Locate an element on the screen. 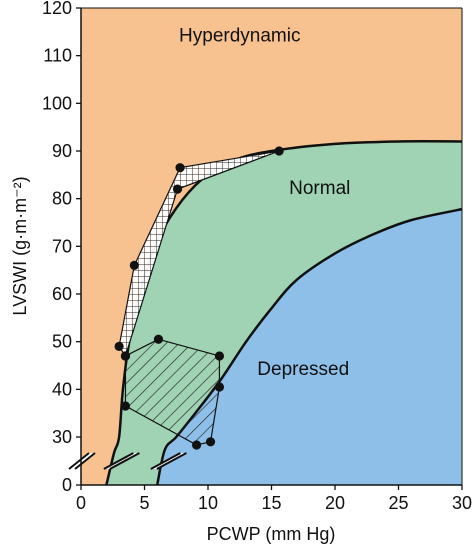 The image size is (473, 550). x-tick-label: 10 is located at coordinates (208, 503).